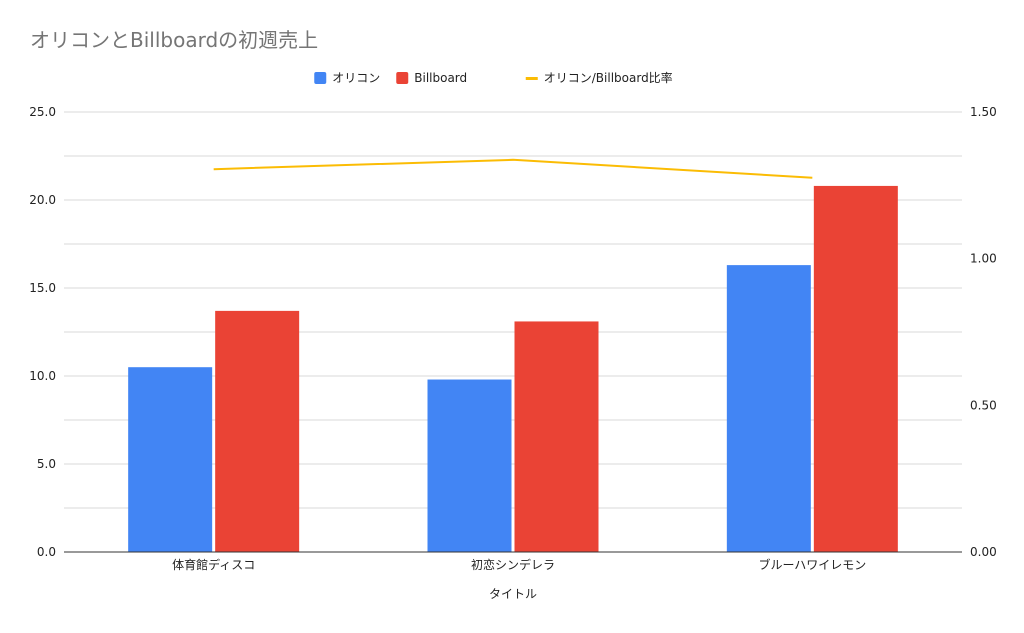 This screenshot has width=1024, height=633. Describe the element at coordinates (983, 259) in the screenshot. I see `y2-axis-tick-label: 1.00` at that location.